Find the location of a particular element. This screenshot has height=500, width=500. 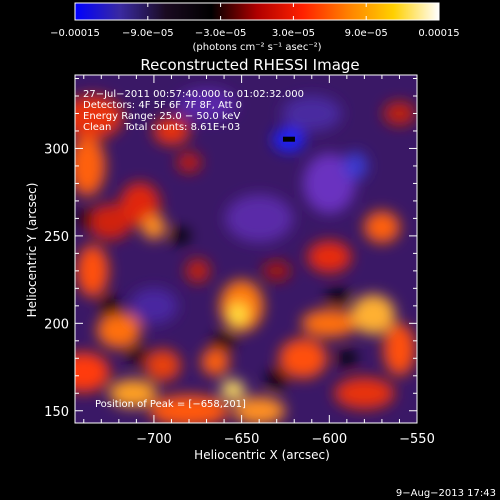

y-tick-label: 250 is located at coordinates (56, 237).